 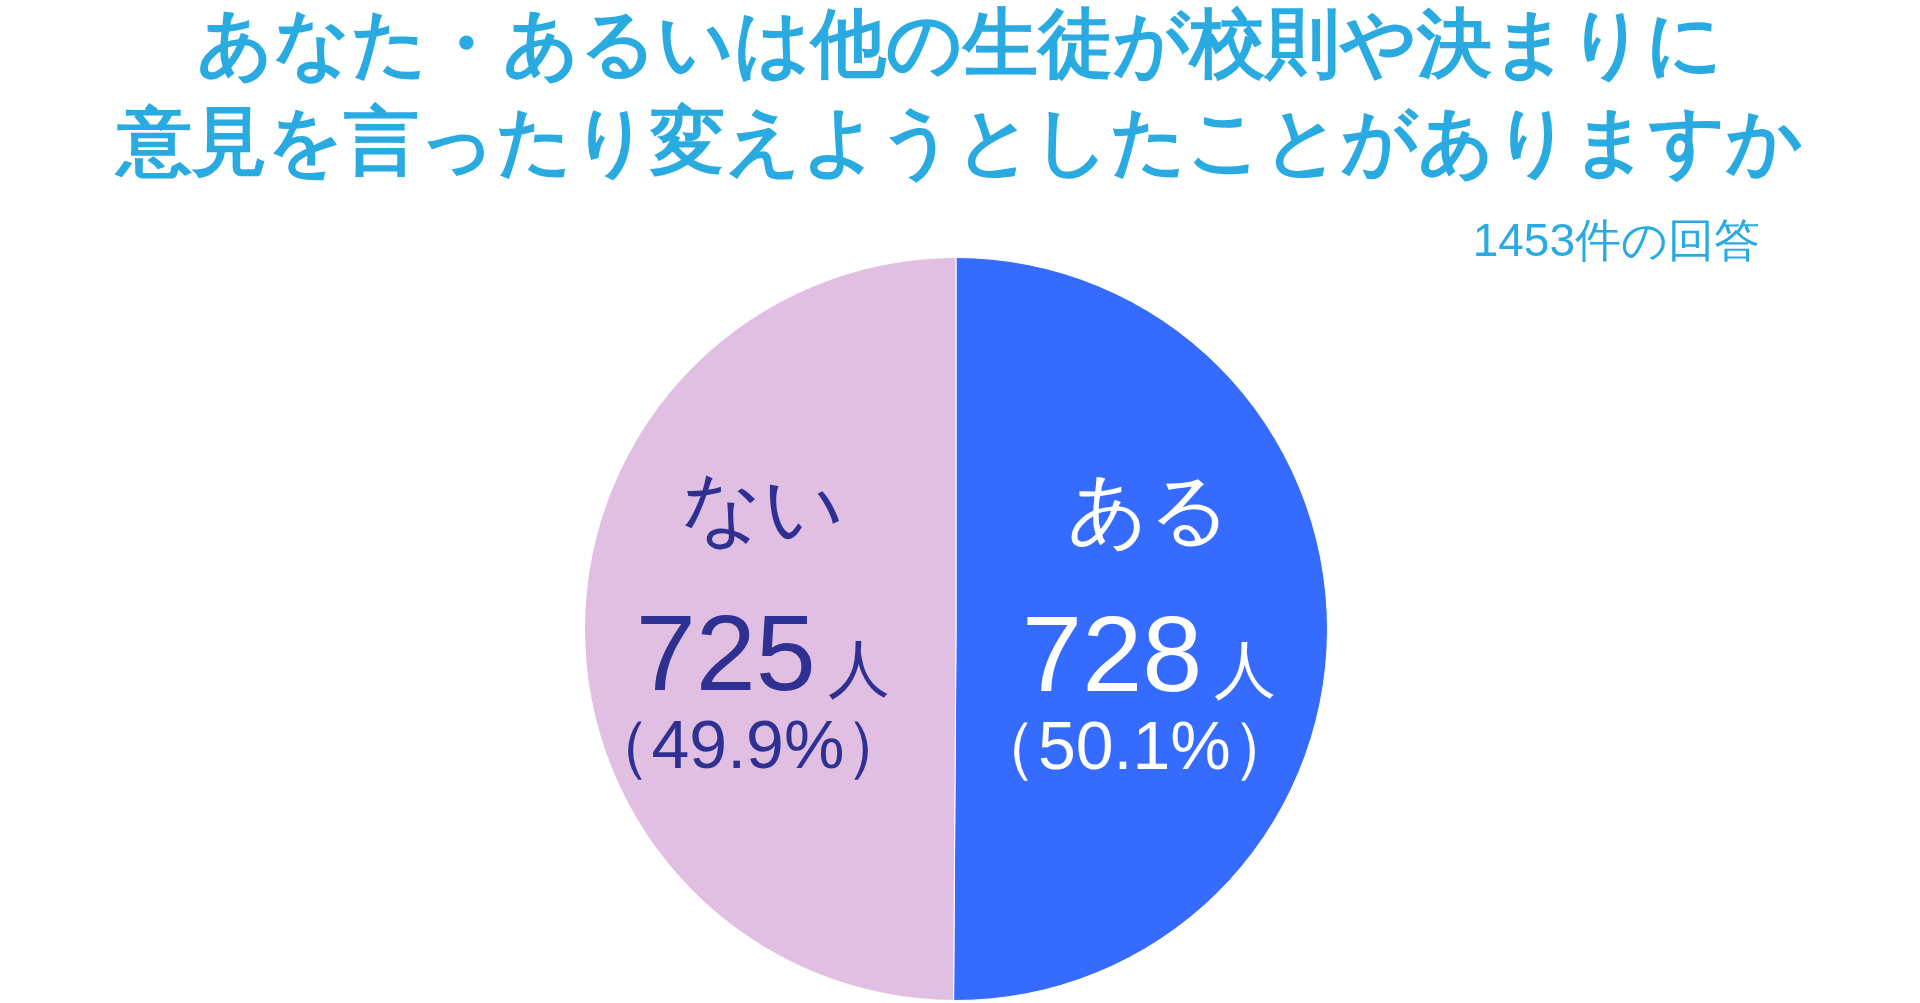 What do you see at coordinates (1616, 240) in the screenshot?
I see `text: 1453件の回答` at bounding box center [1616, 240].